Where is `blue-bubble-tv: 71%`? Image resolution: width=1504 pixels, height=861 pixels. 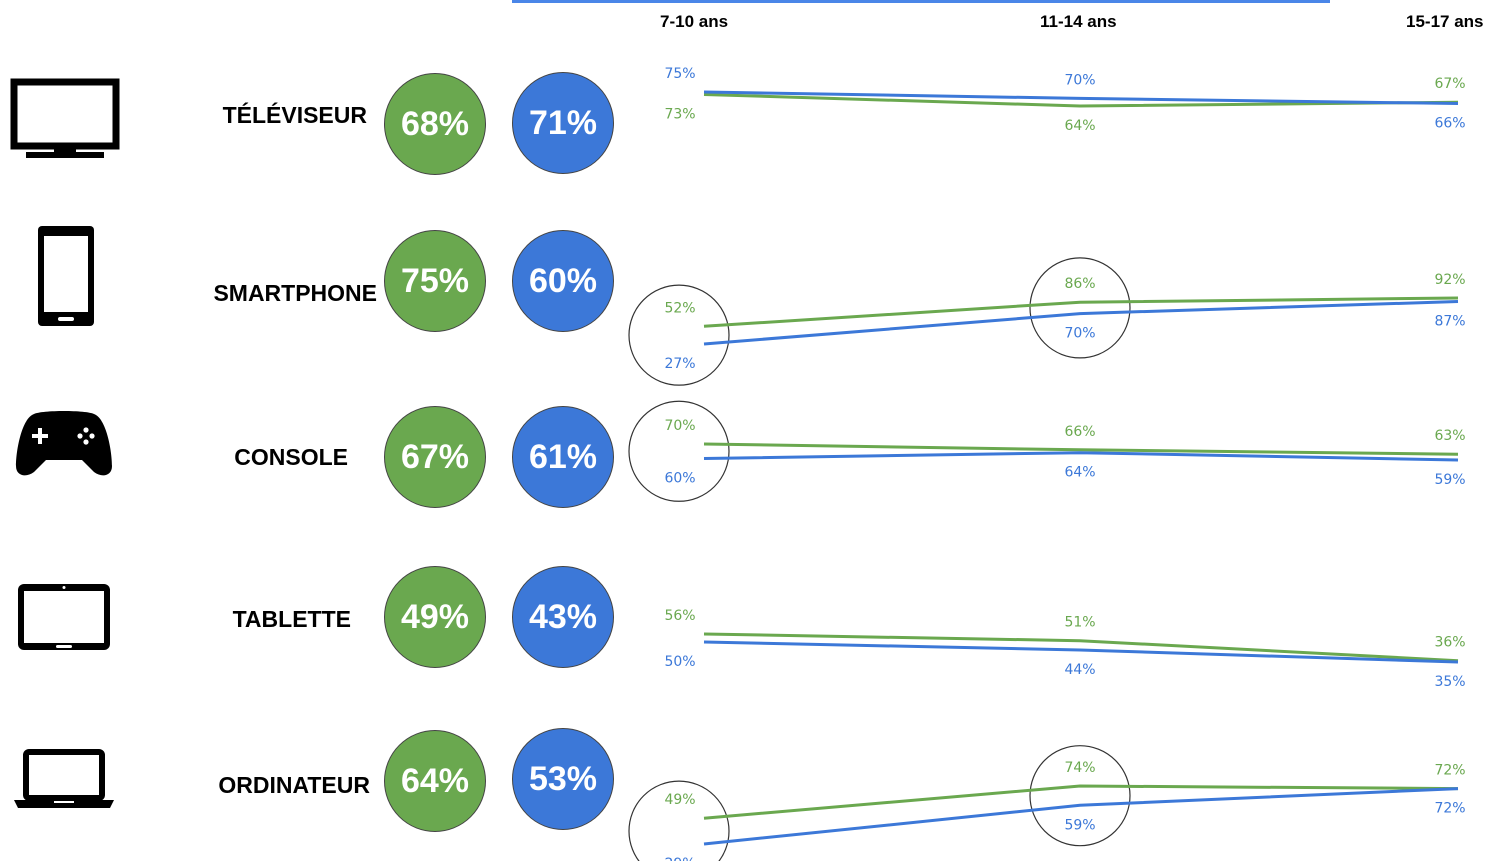
blue-bubble-tv: 71% is located at coordinates (563, 123).